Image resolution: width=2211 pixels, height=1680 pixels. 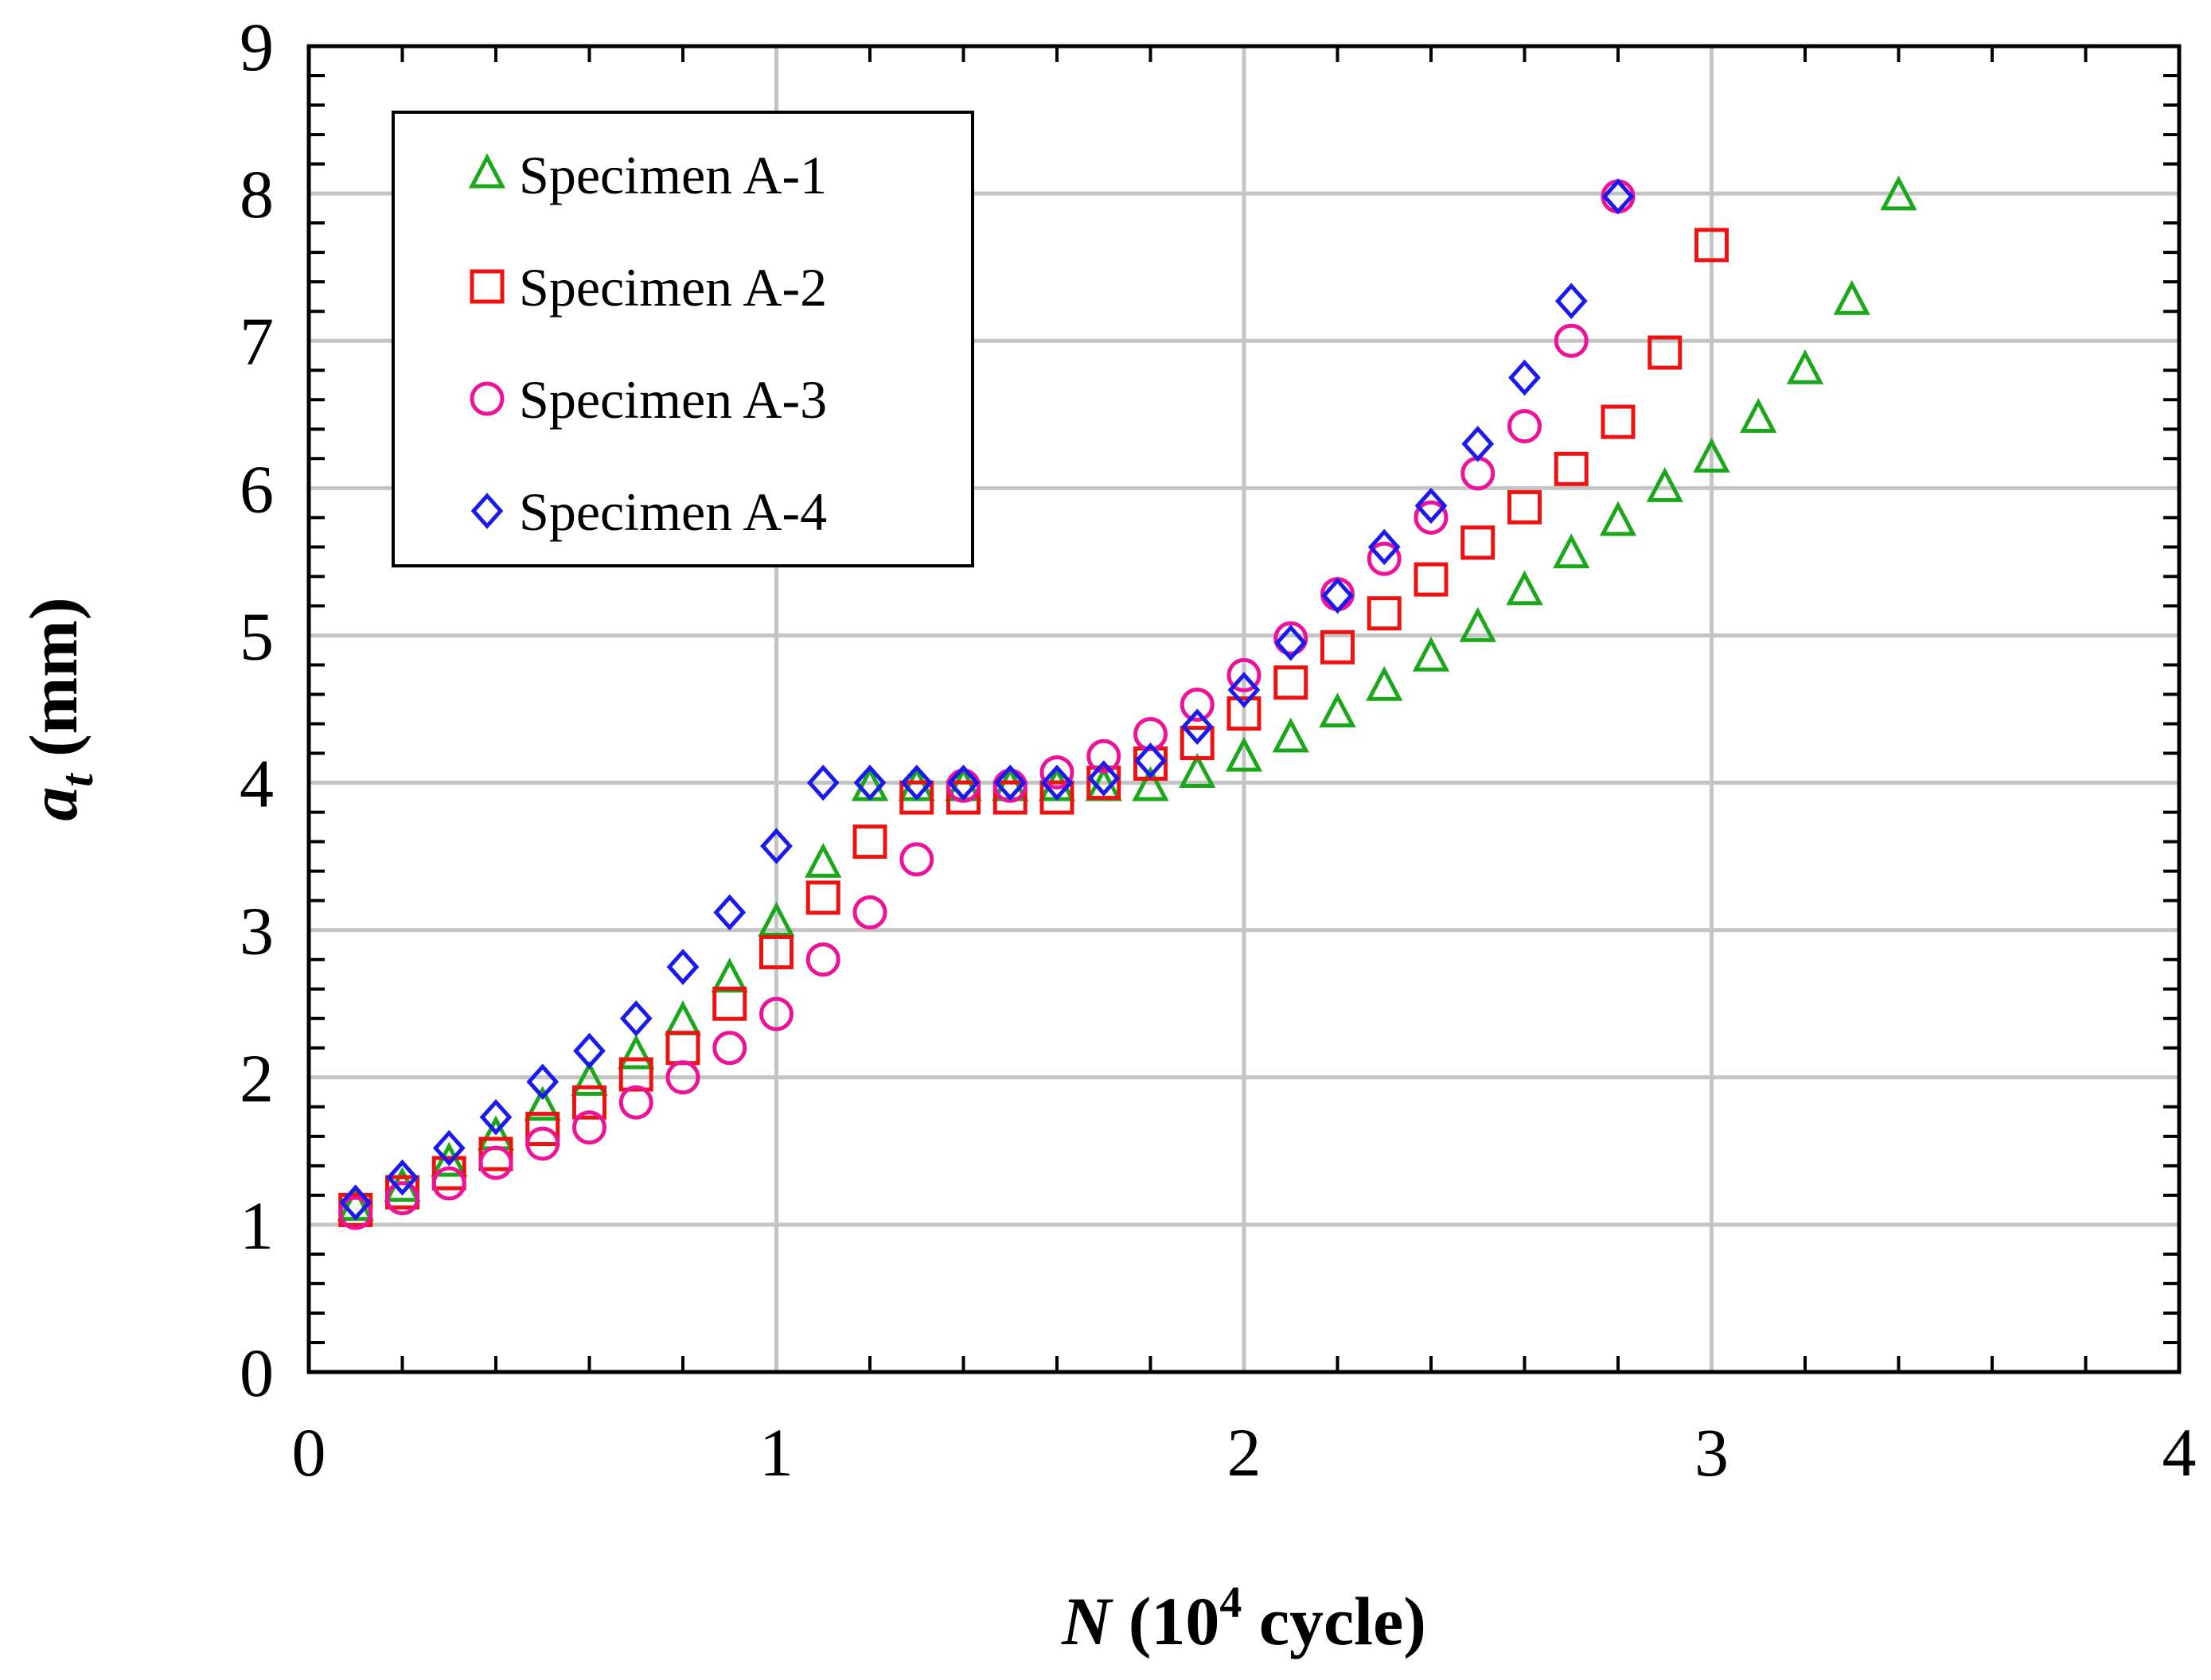 I want to click on y-axis-title-sub: t, so click(x=77, y=780).